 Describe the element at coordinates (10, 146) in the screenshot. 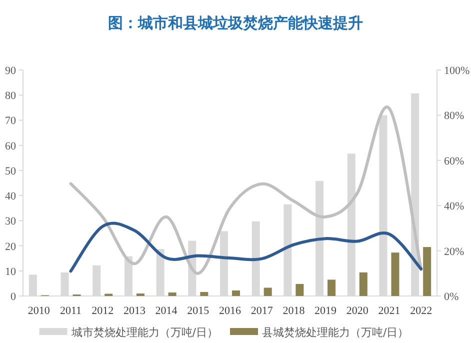

I see `y-tick-label: 60` at that location.